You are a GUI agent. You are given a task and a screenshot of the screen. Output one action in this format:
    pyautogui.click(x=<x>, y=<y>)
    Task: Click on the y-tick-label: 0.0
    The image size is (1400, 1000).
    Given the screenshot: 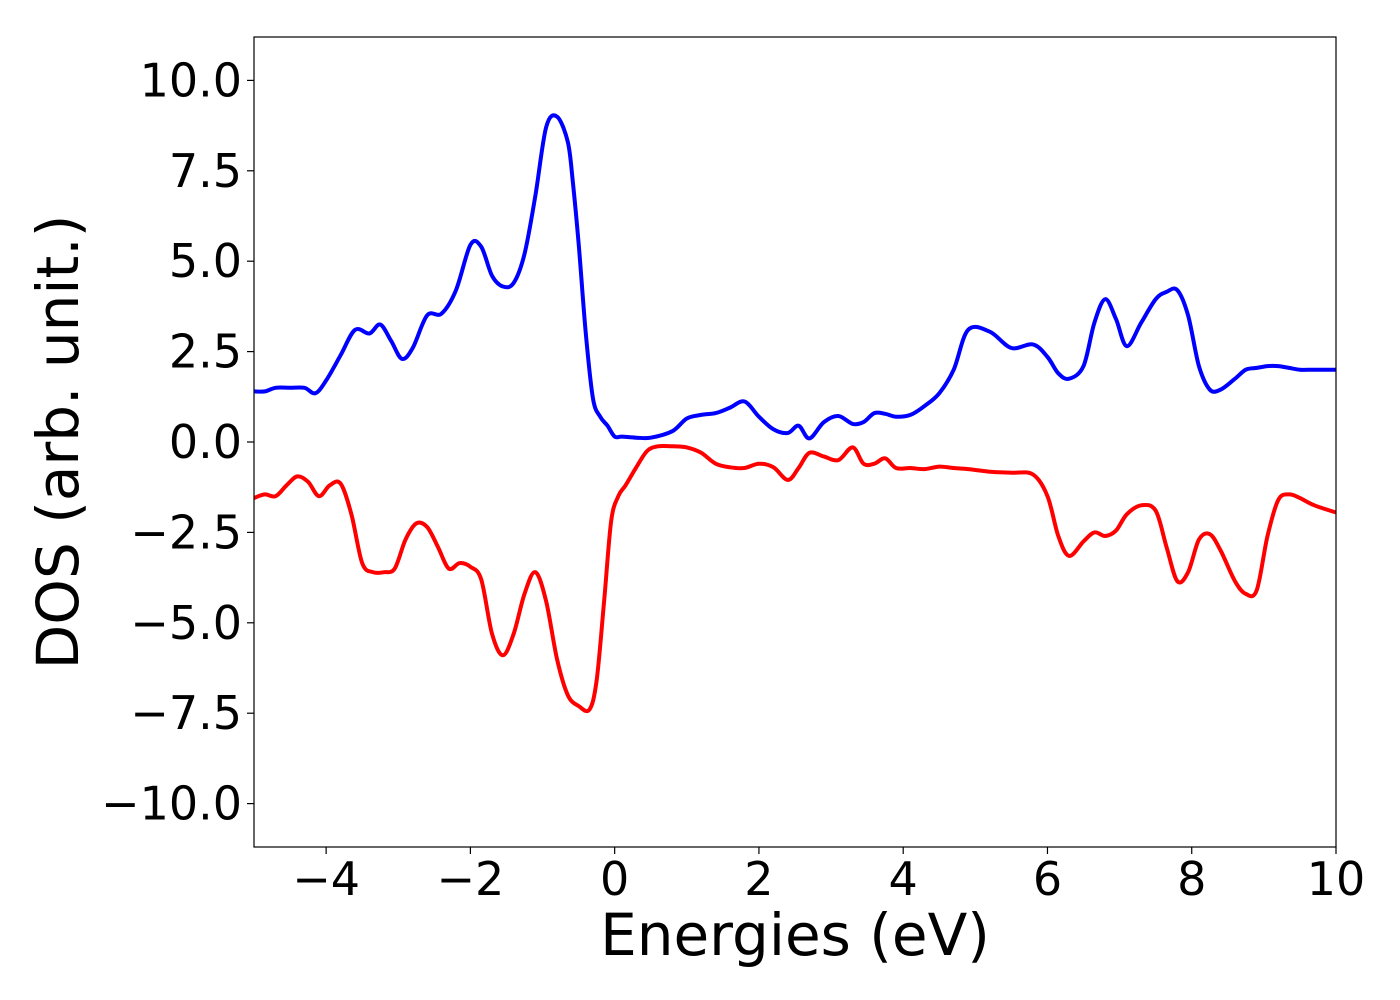 What is the action you would take?
    pyautogui.click(x=205, y=442)
    